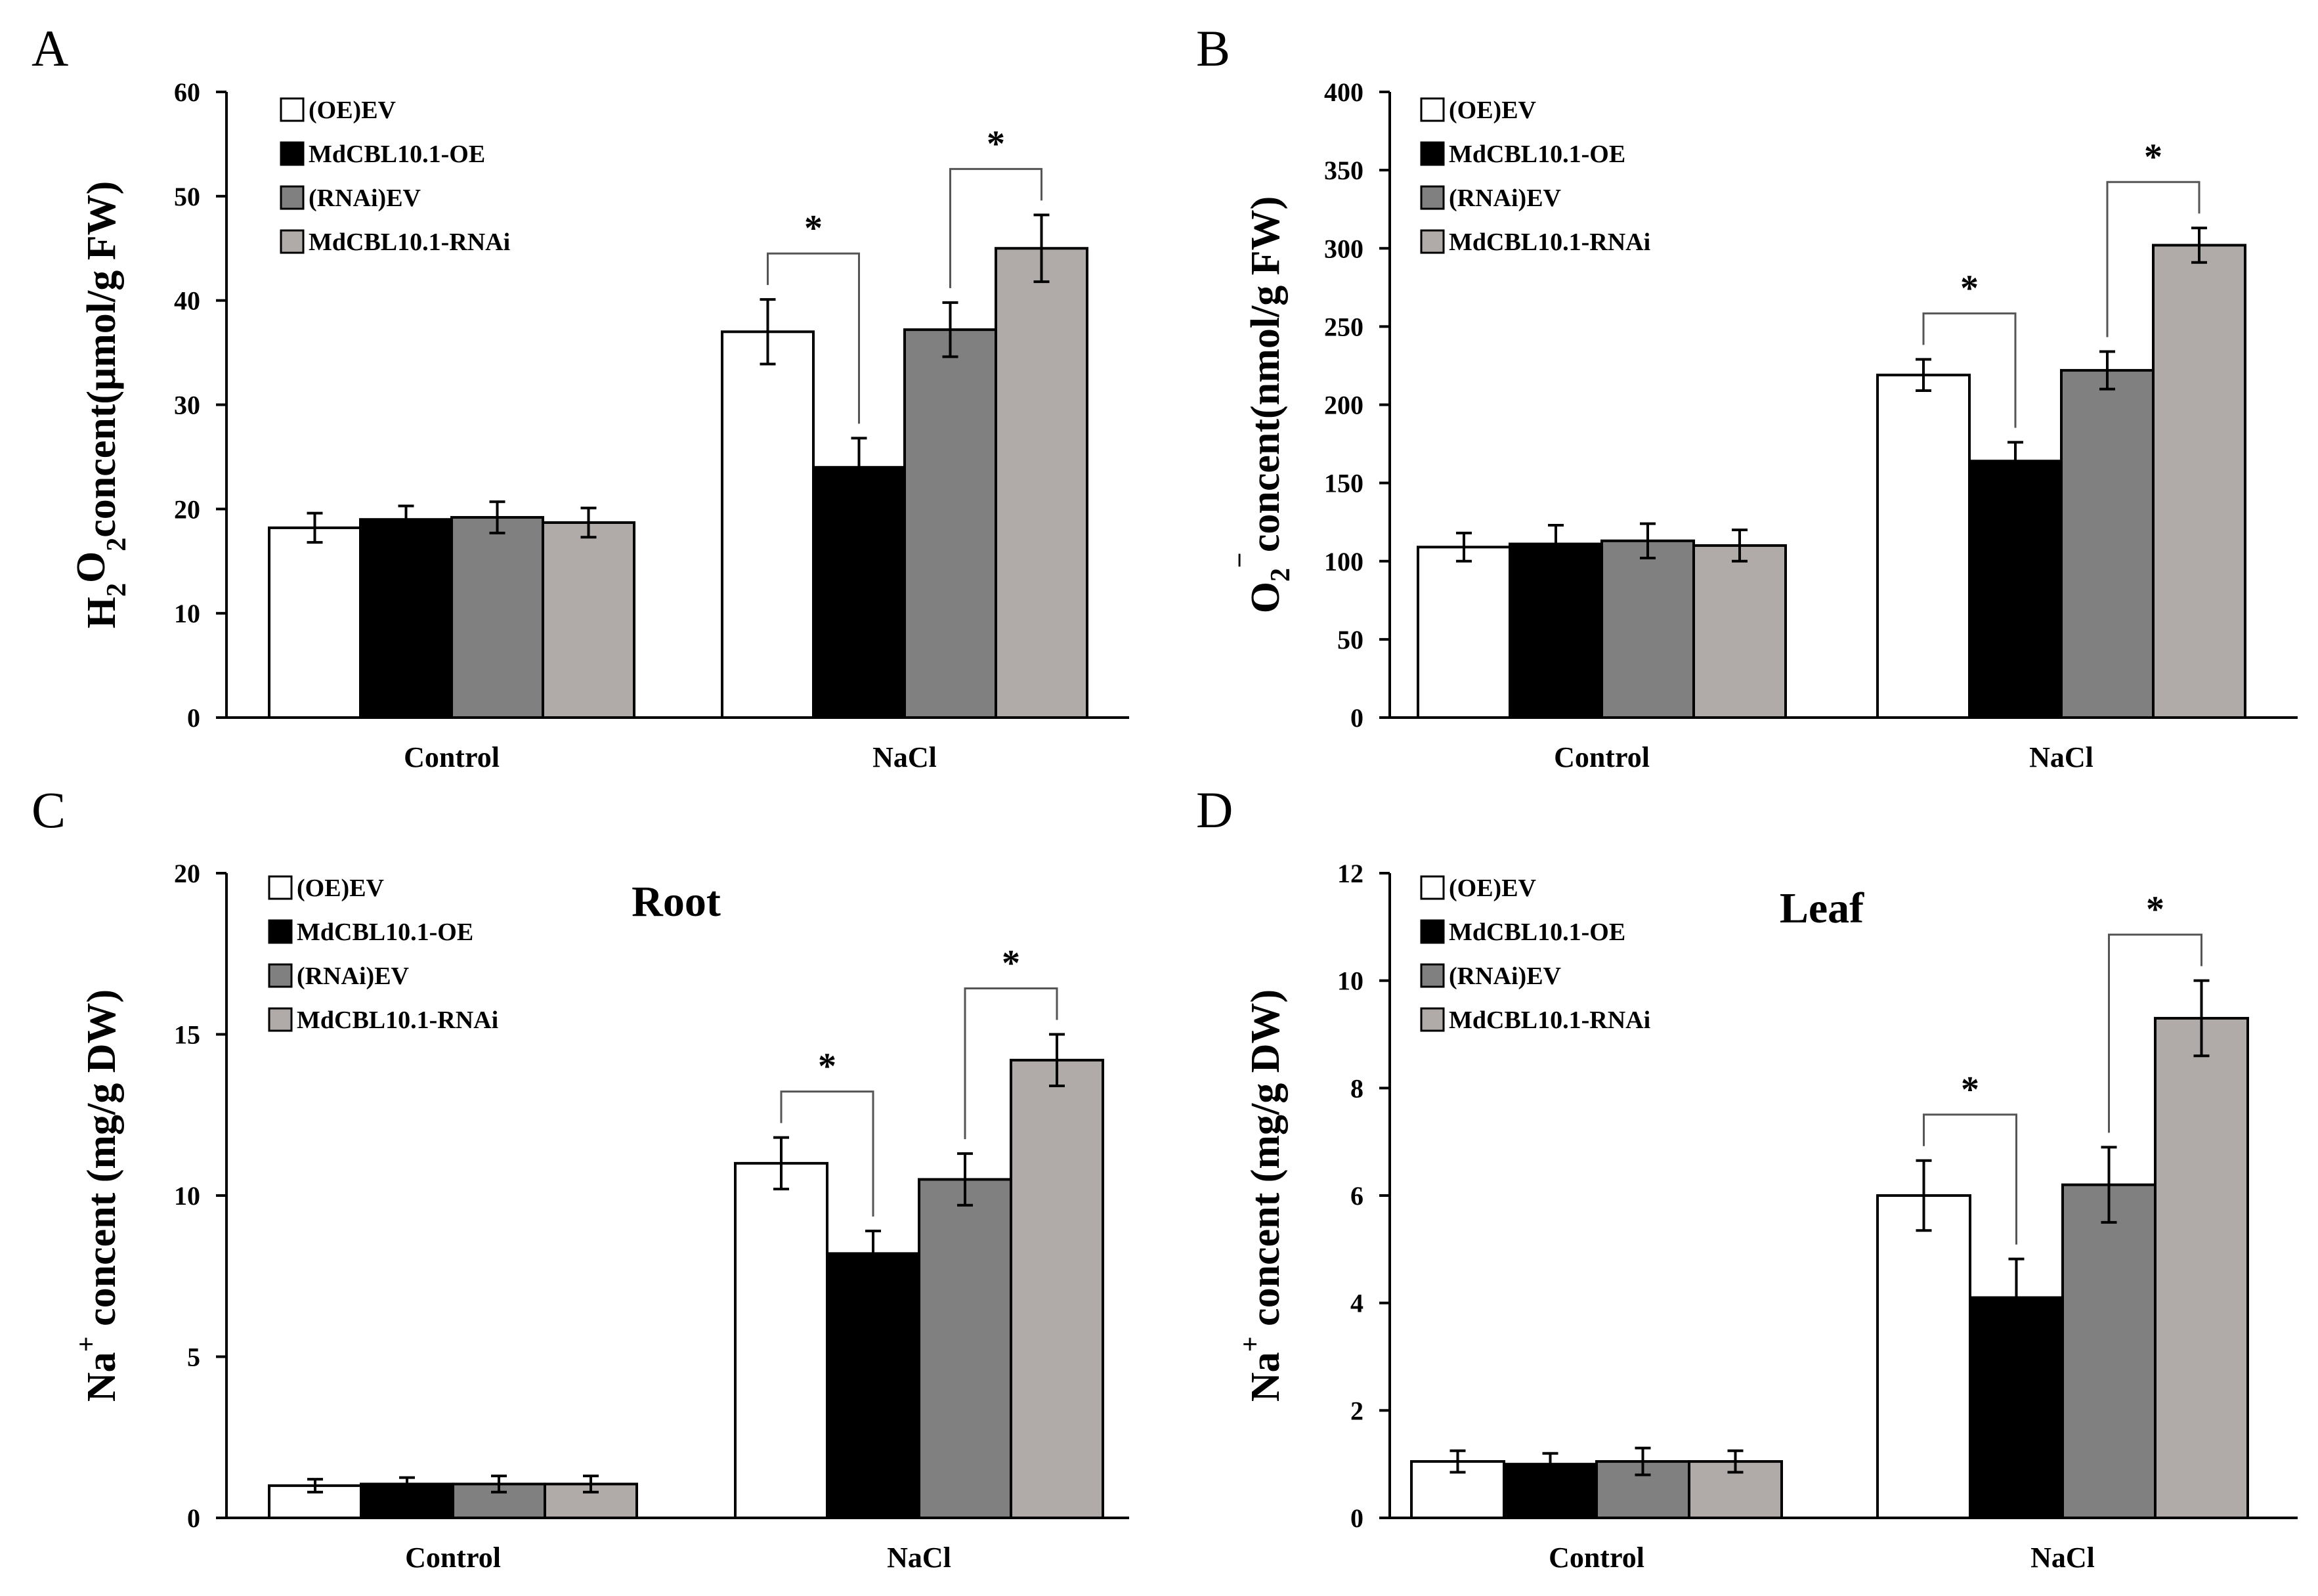  Describe the element at coordinates (101, 1163) in the screenshot. I see `y-axis-label-part: concent (mg/g DW)` at that location.